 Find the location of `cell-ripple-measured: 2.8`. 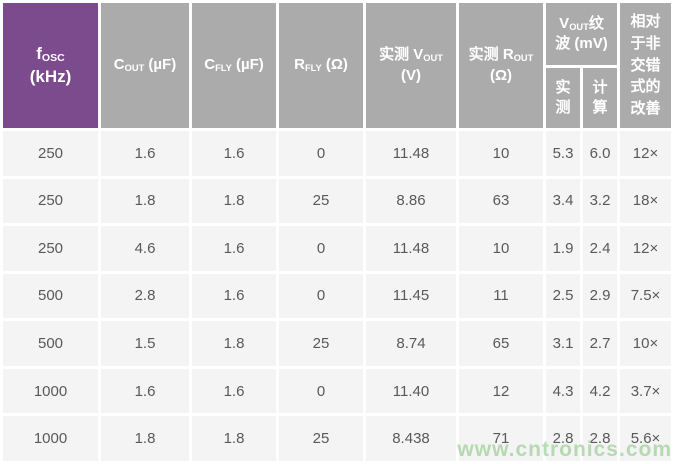

cell-ripple-measured: 2.8 is located at coordinates (563, 438).